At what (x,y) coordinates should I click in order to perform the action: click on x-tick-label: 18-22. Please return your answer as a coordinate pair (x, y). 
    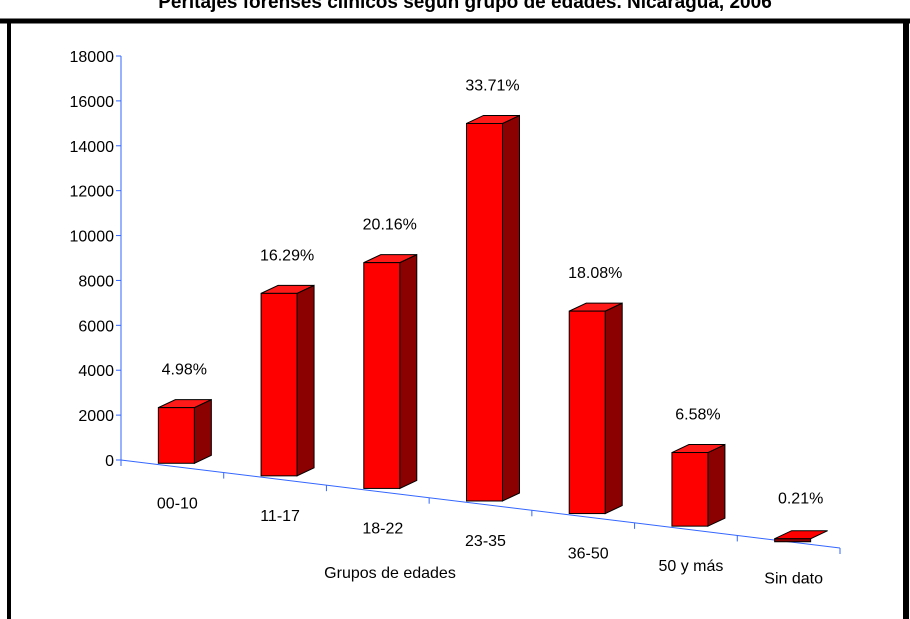
    Looking at the image, I should click on (382, 528).